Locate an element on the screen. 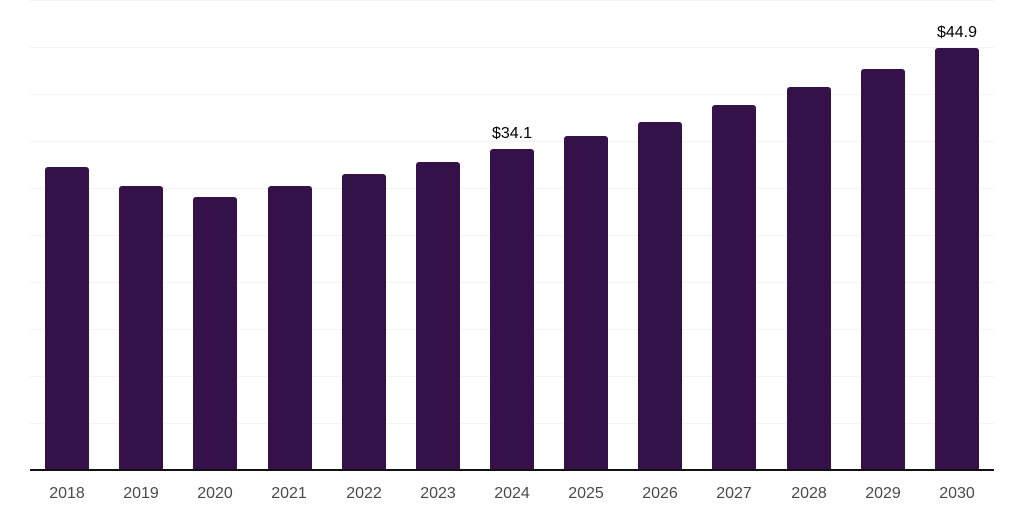 The height and width of the screenshot is (512, 1024). x-tick-label-2023: 2023 is located at coordinates (438, 493).